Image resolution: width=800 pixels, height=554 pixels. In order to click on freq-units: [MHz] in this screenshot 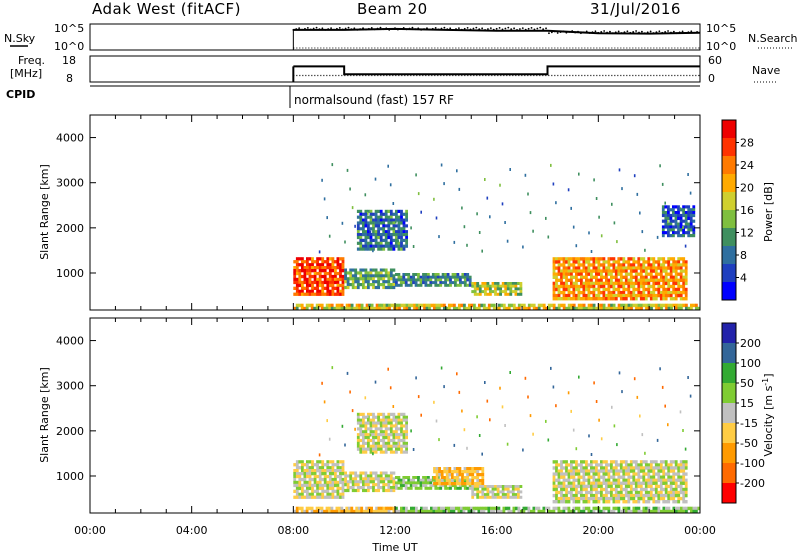, I will do `click(26, 73)`.